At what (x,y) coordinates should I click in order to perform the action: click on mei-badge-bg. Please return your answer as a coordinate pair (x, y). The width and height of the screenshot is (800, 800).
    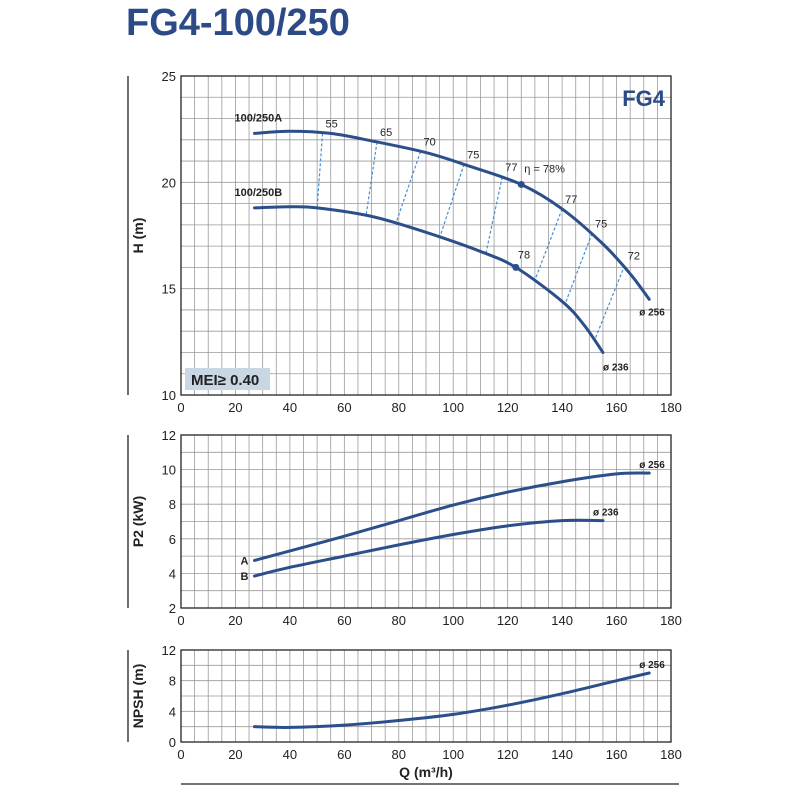
    Looking at the image, I should click on (227, 379).